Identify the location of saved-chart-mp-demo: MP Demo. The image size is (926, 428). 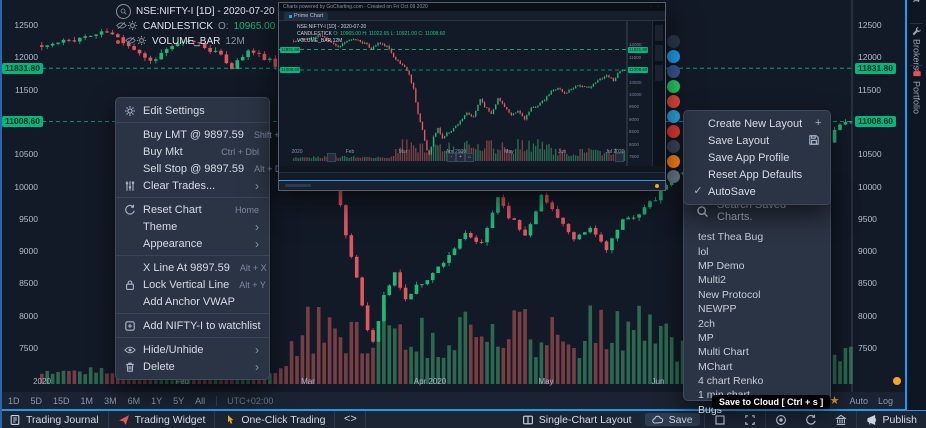
(721, 265).